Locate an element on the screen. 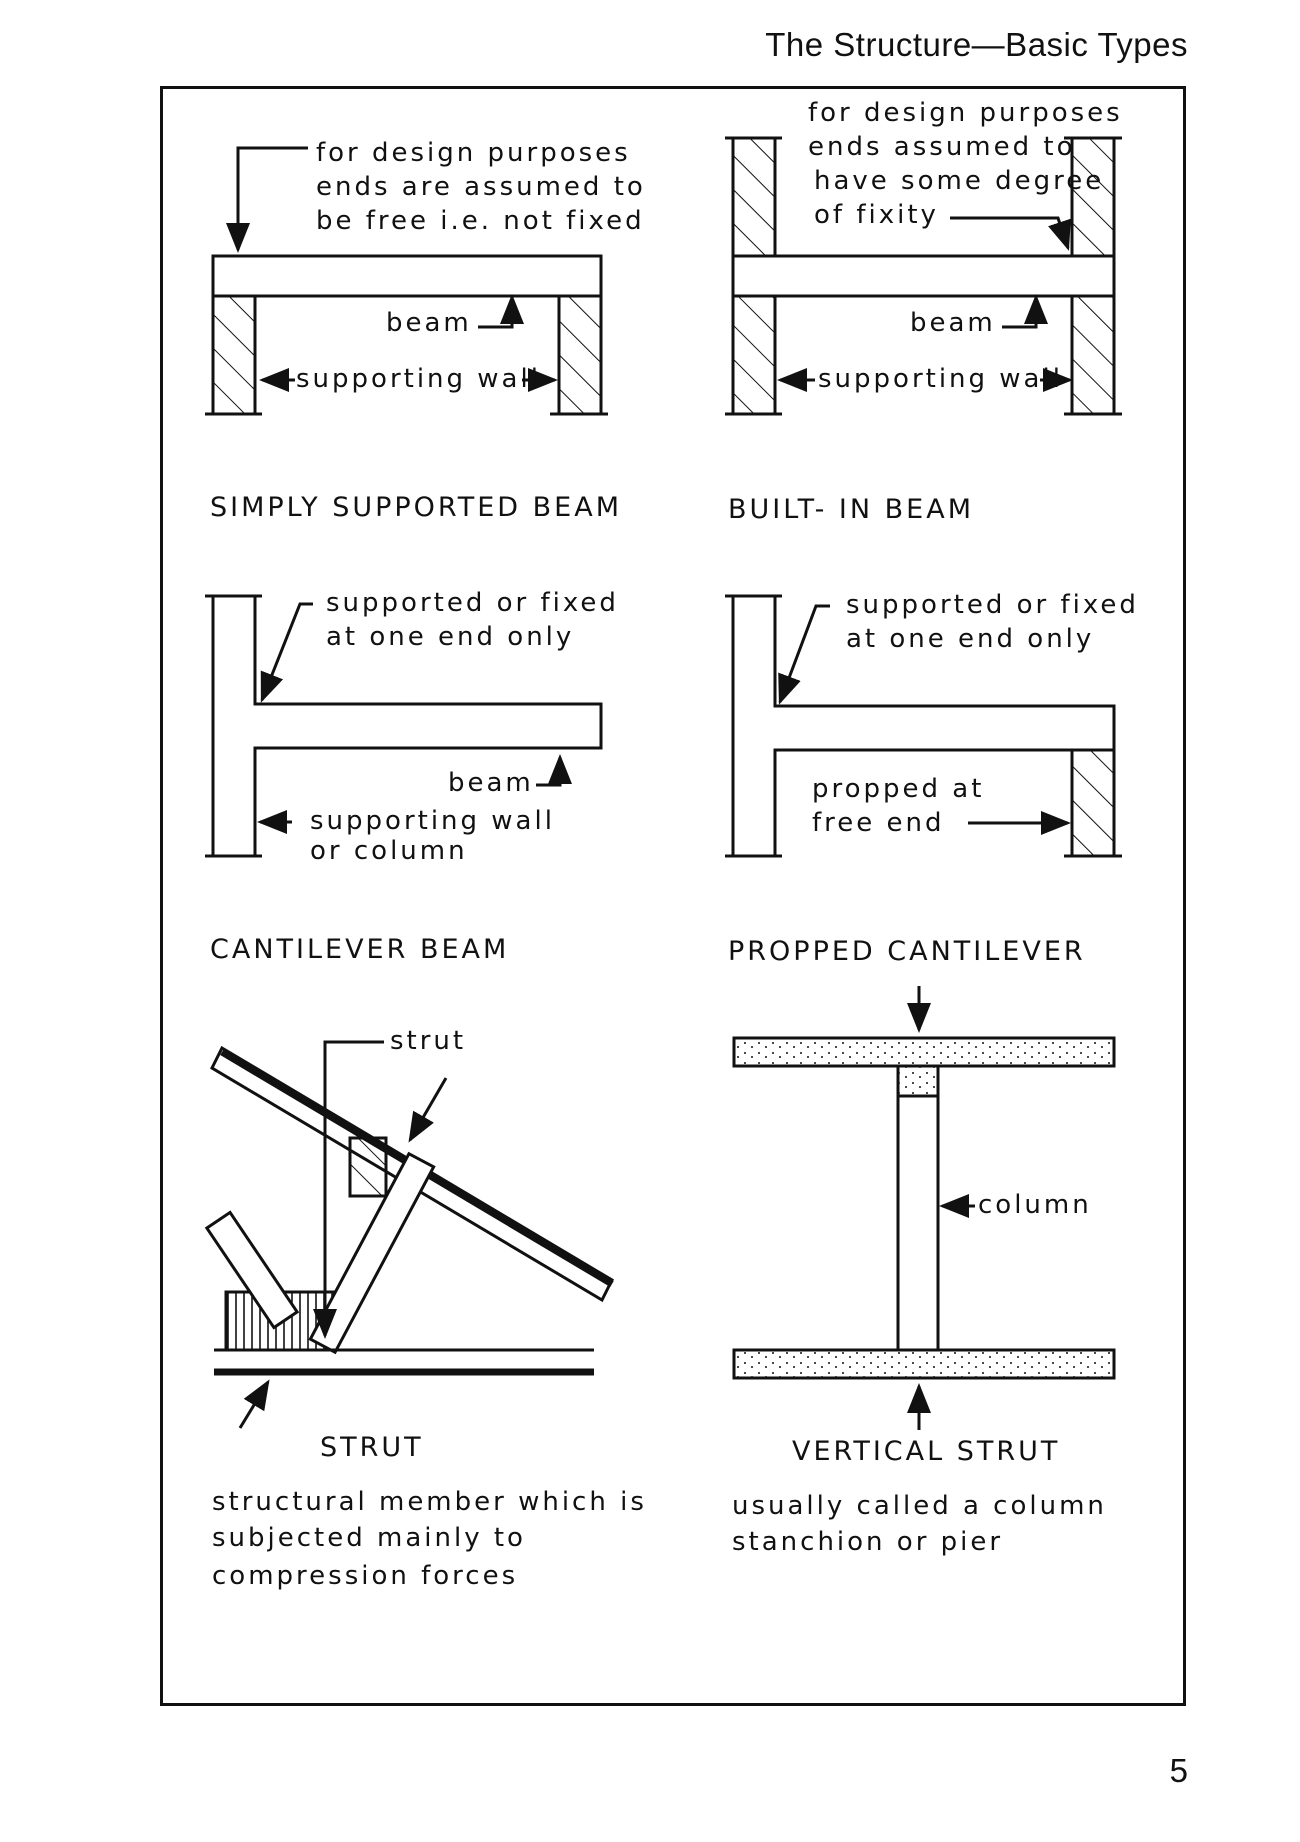 Image resolution: width=1300 pixels, height=1842 pixels. wall-label: or column is located at coordinates (389, 851).